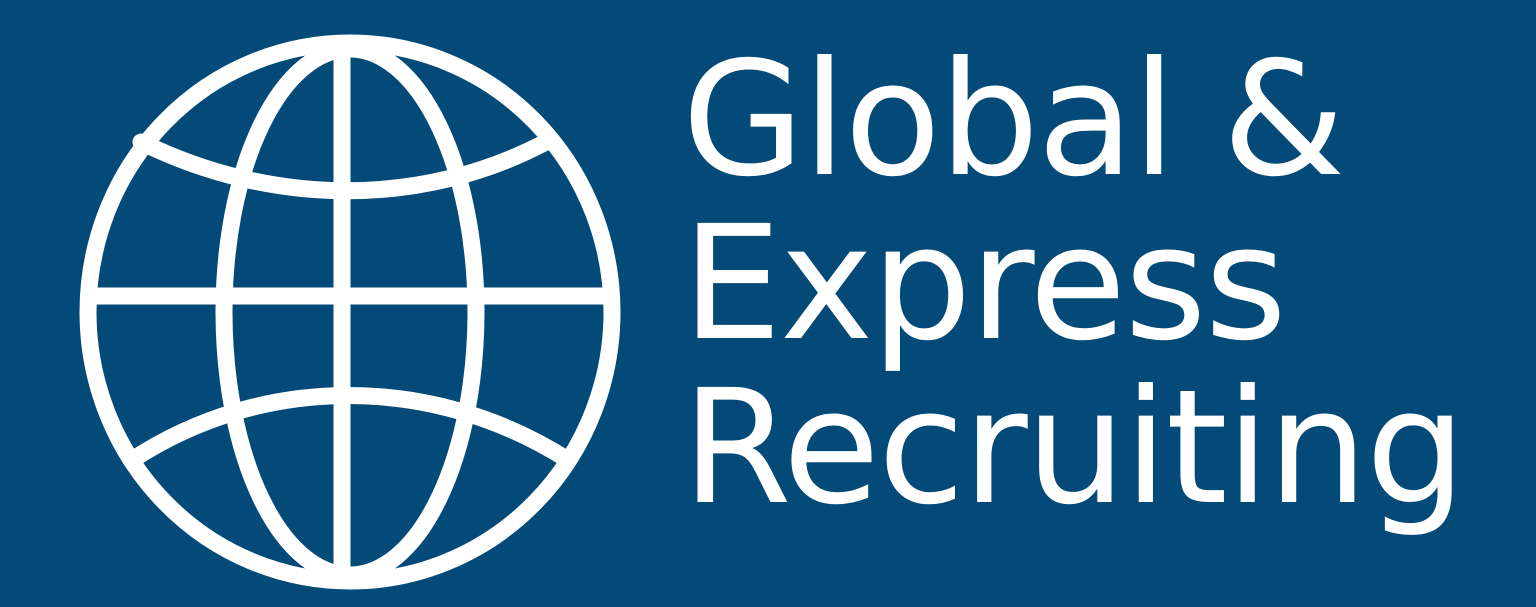 The image size is (1536, 607). Describe the element at coordinates (984, 284) in the screenshot. I see `company-name-line-2: Express` at that location.